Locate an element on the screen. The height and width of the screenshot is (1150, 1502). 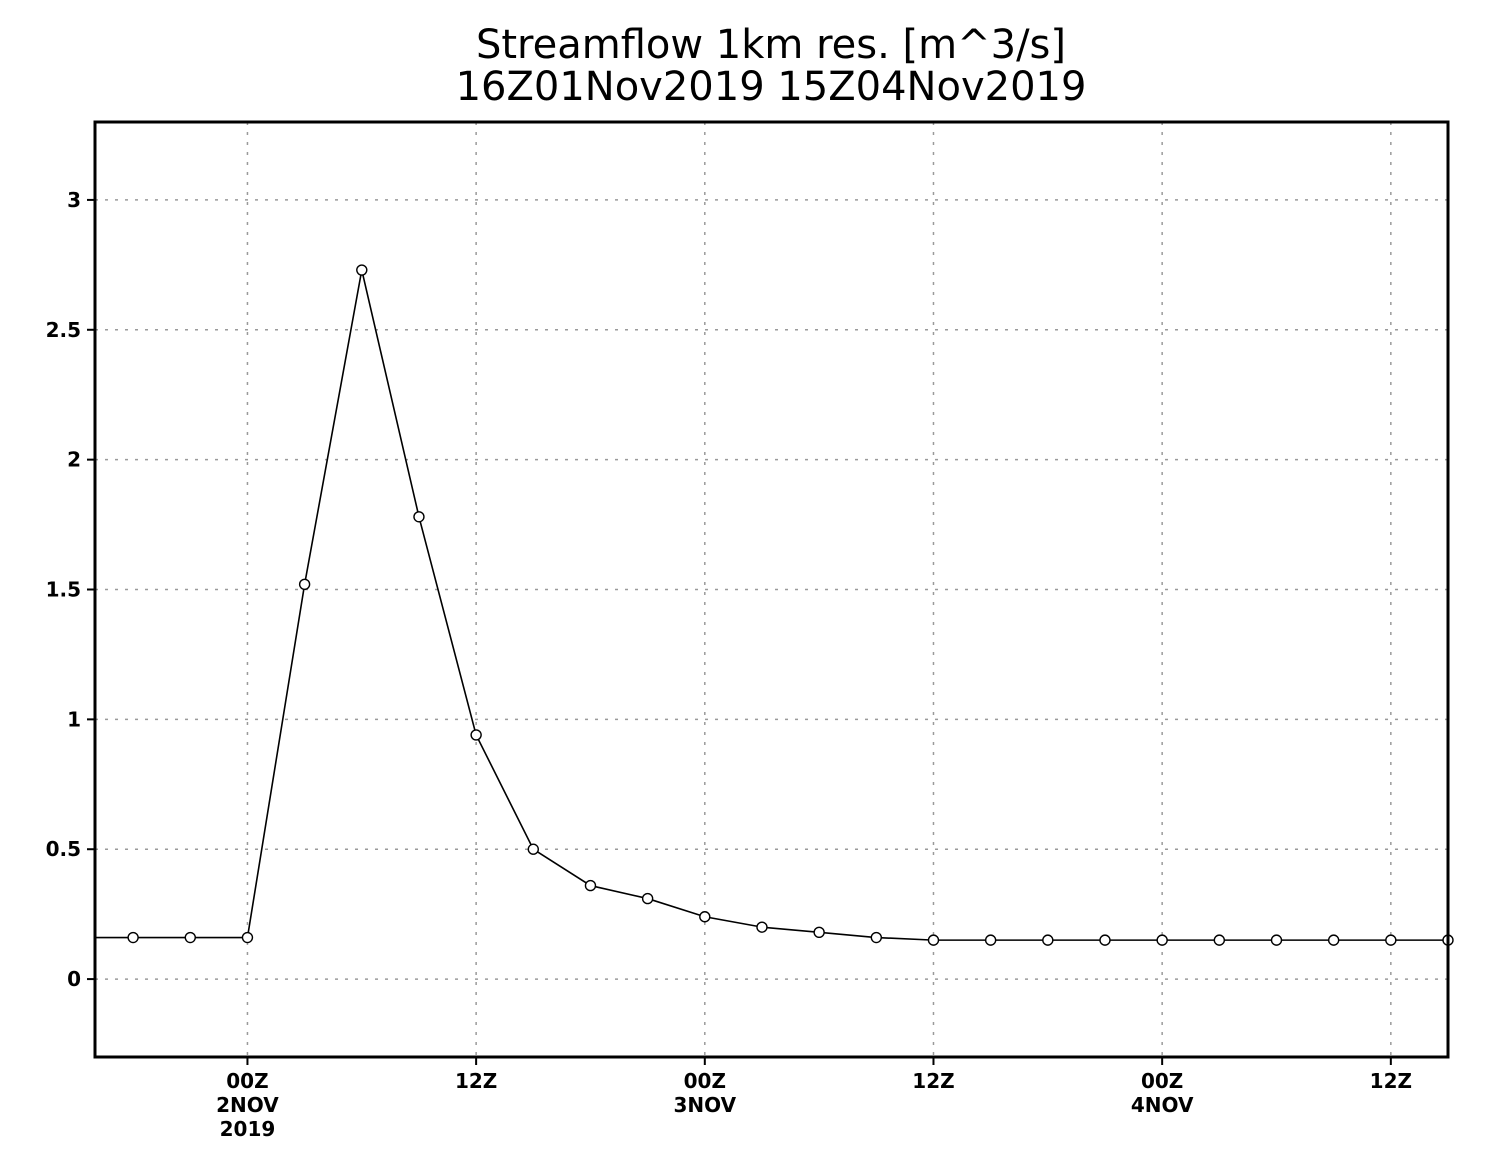
y-tick-label: 0.5 is located at coordinates (63, 849).